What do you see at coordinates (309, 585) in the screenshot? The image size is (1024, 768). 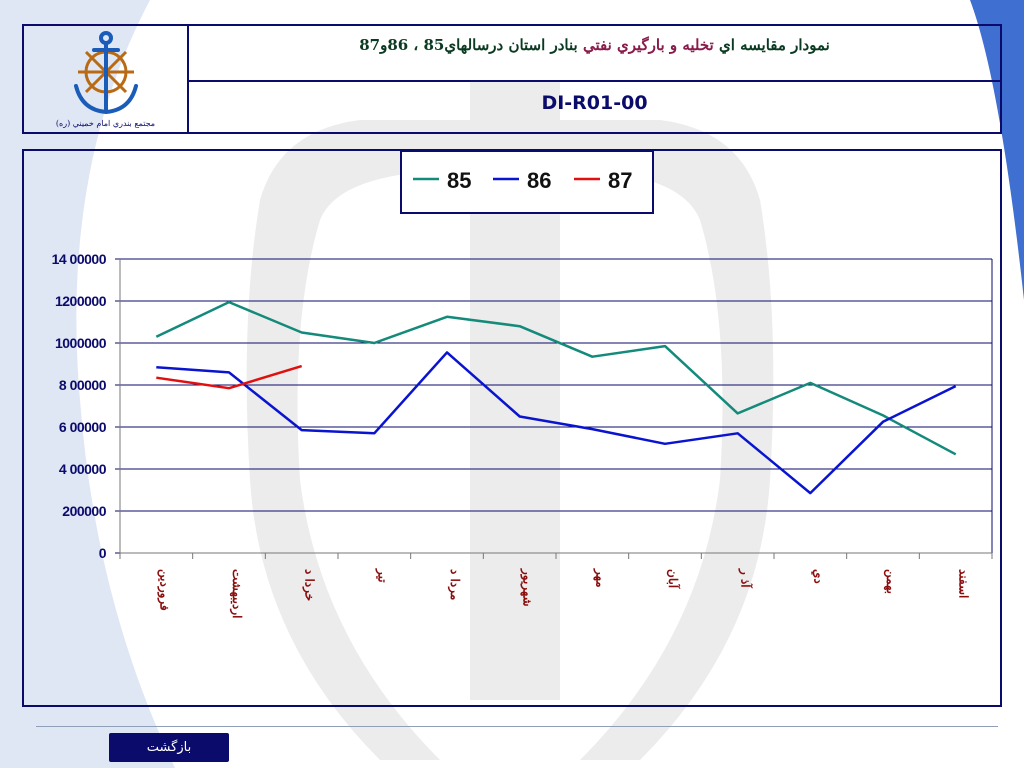 I see `x-tick-label: خردا د` at bounding box center [309, 585].